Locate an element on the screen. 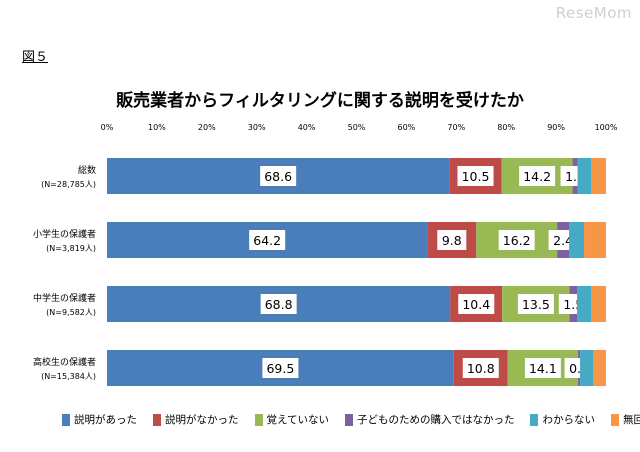 The image size is (640, 452). data-label: 69.5 is located at coordinates (280, 368).